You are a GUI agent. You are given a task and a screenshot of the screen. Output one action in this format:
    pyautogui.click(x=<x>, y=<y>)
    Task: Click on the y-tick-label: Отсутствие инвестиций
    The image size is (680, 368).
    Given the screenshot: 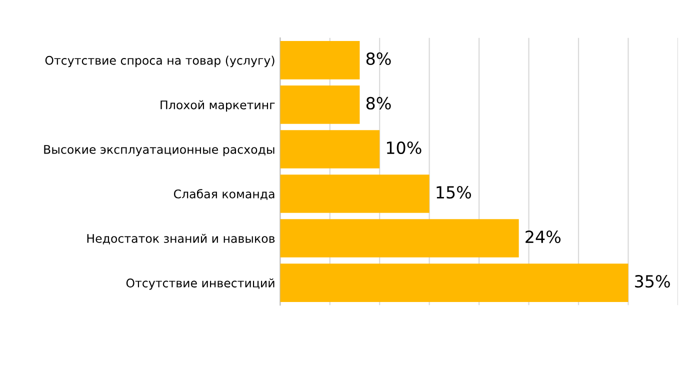 What is the action you would take?
    pyautogui.click(x=200, y=284)
    